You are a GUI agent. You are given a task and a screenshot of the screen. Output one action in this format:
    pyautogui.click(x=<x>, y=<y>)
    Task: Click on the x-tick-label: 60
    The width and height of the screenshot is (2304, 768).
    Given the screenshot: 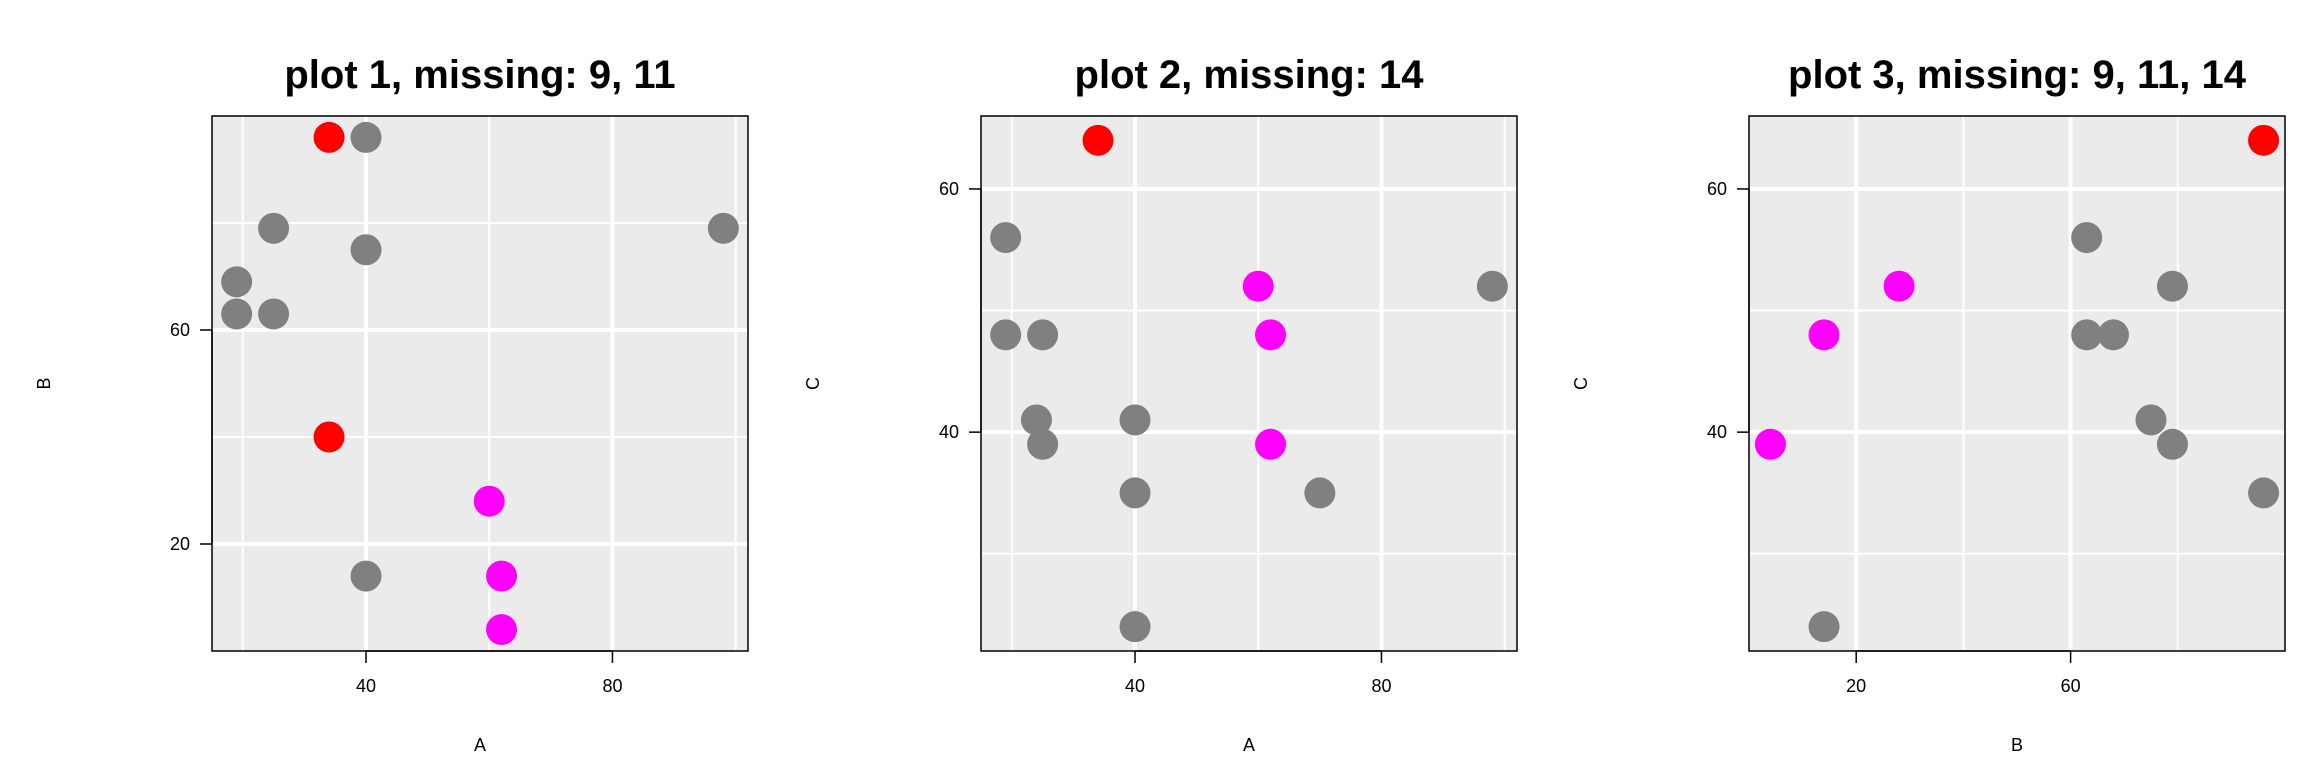 What is the action you would take?
    pyautogui.click(x=2071, y=686)
    